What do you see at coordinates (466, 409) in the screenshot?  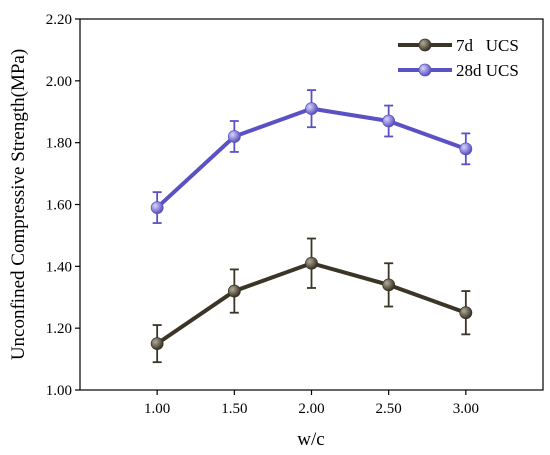 I see `x-tick-label: 3.00` at bounding box center [466, 409].